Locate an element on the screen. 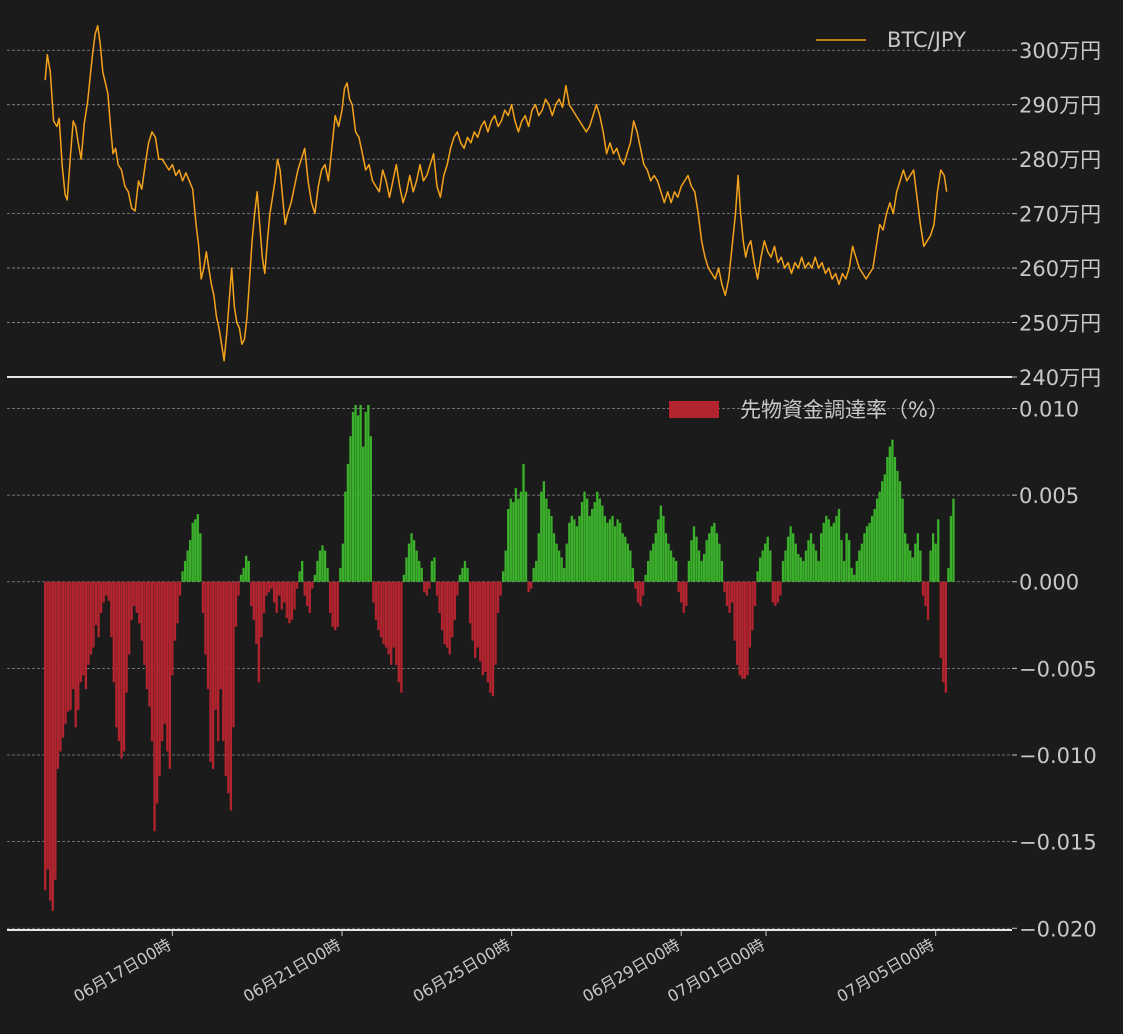  price-tick-label: 250万円 is located at coordinates (1060, 324).